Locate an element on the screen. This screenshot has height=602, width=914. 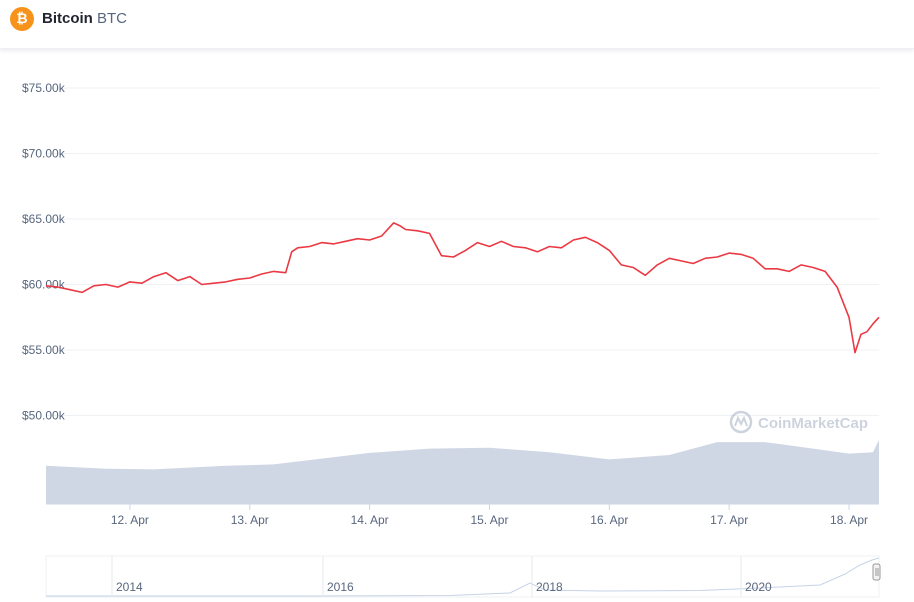
bitcoin-icon: ₿ is located at coordinates (22, 19).